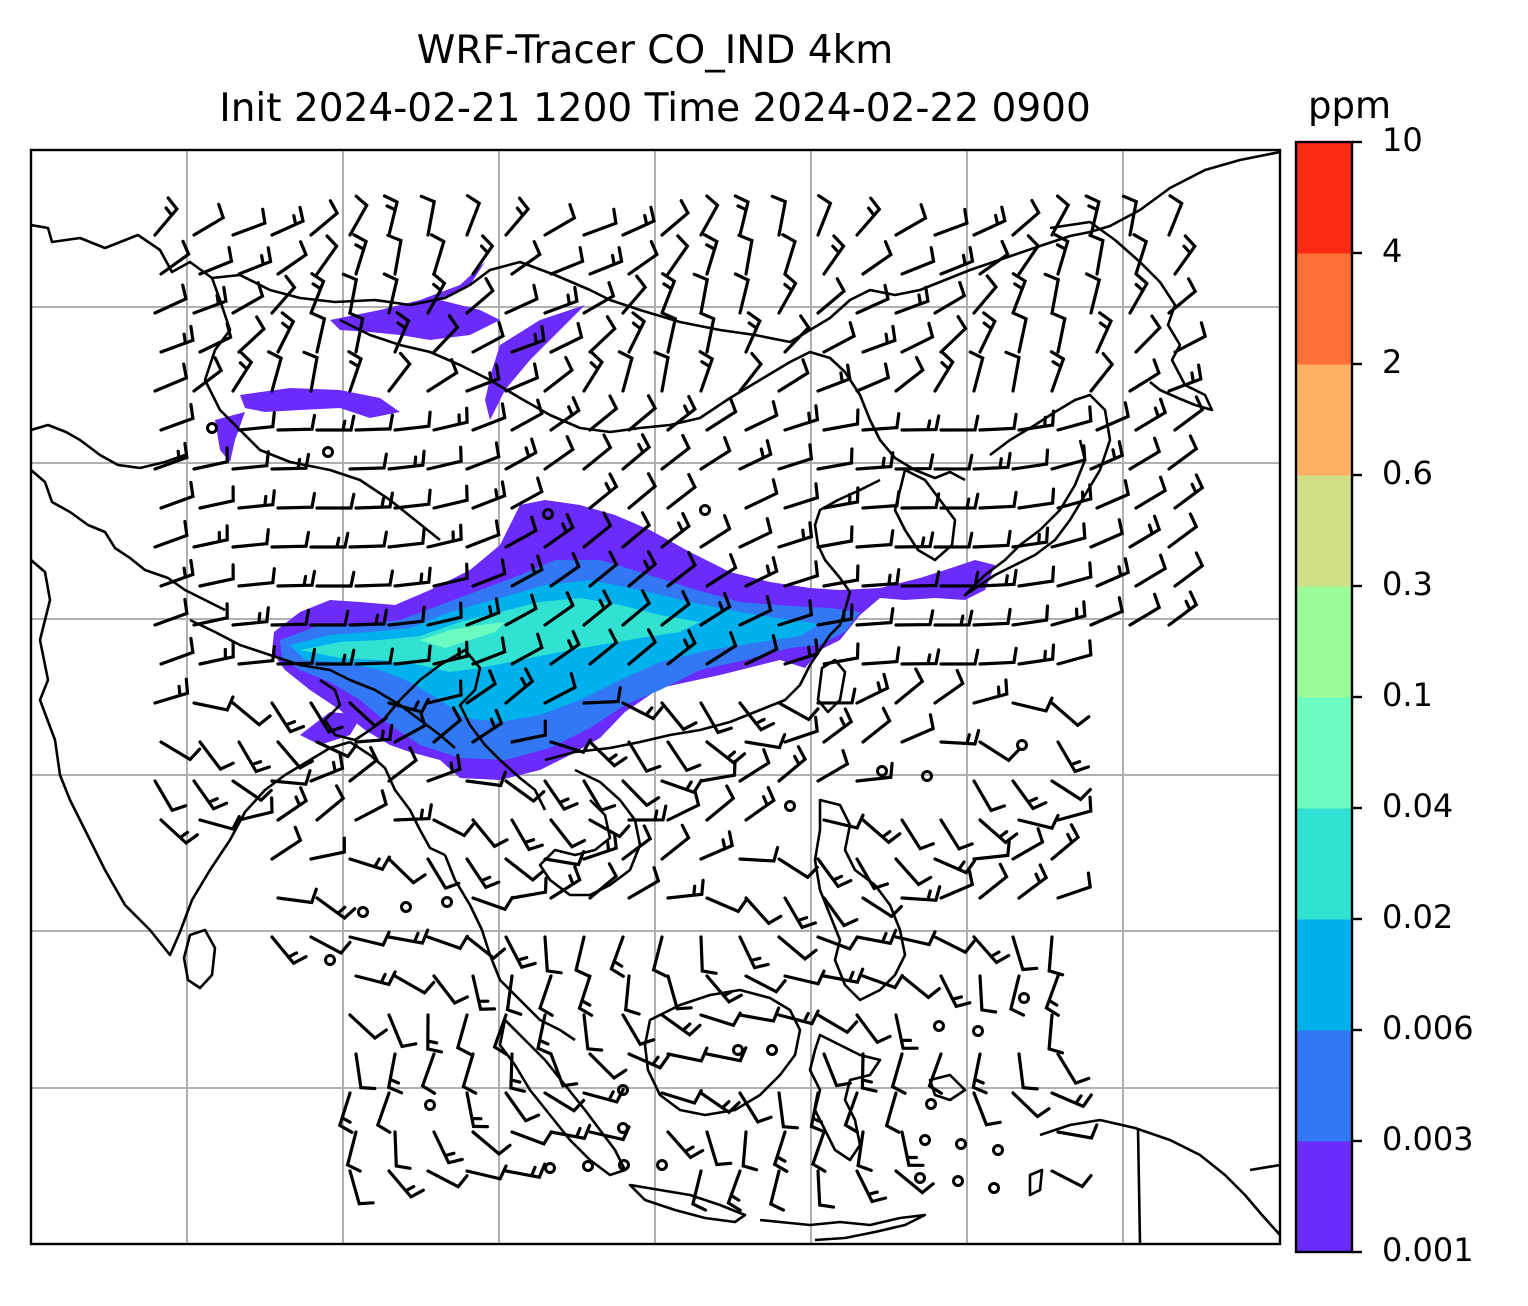 The height and width of the screenshot is (1306, 1528). What do you see at coordinates (1407, 584) in the screenshot?
I see `colorbar-tick-label: 0.3` at bounding box center [1407, 584].